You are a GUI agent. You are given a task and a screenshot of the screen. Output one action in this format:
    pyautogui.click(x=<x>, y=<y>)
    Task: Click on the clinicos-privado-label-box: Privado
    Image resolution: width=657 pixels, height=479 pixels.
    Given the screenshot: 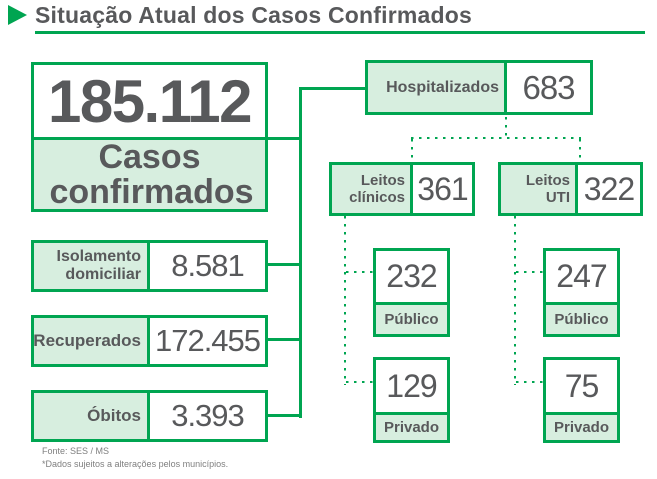 What is the action you would take?
    pyautogui.click(x=411, y=427)
    